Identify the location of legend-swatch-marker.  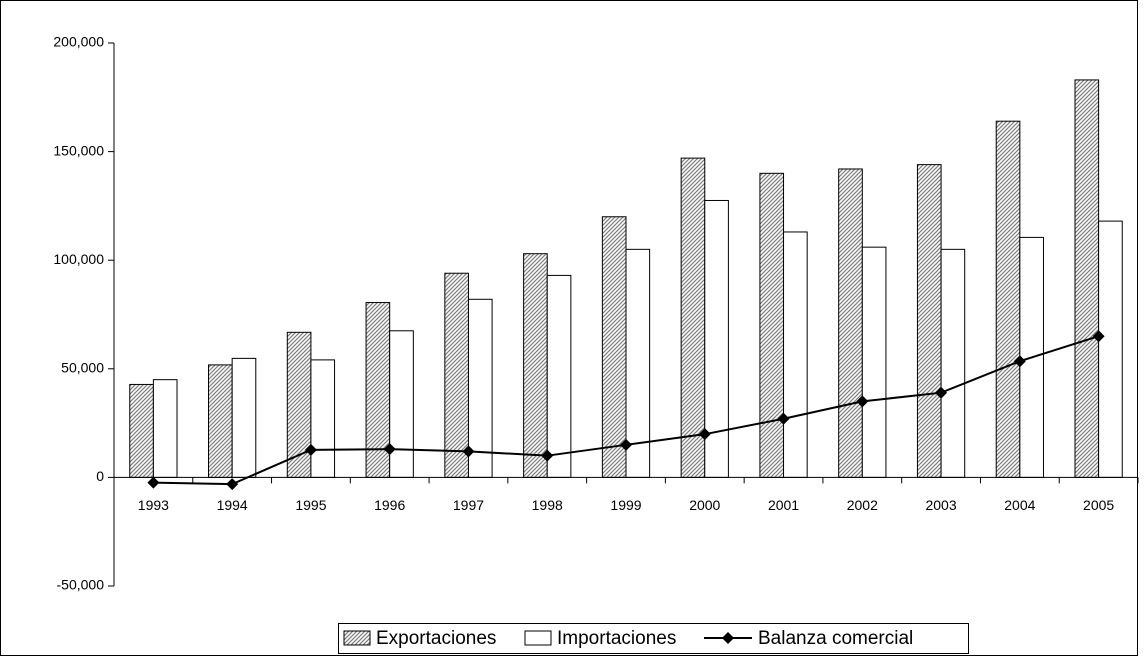
(728, 638).